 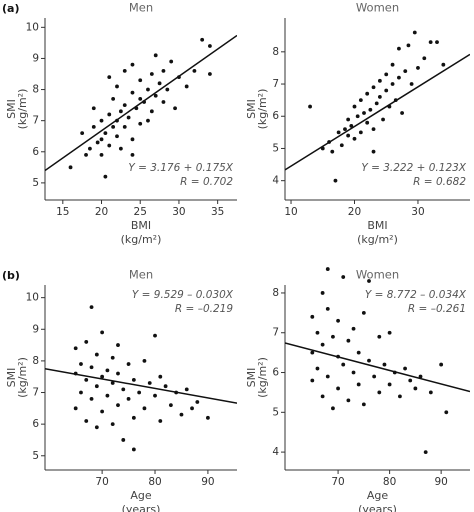 I want to click on fit-equation: Y = 3.222 + 0.123X, so click(x=413, y=168).